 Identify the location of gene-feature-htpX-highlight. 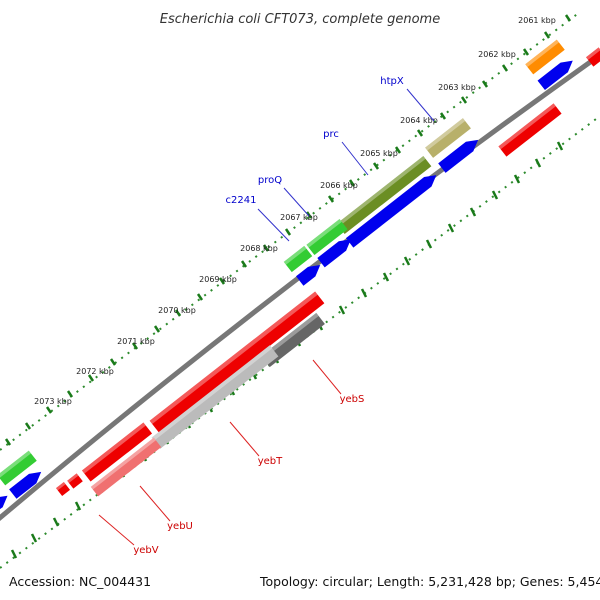
(445, 134).